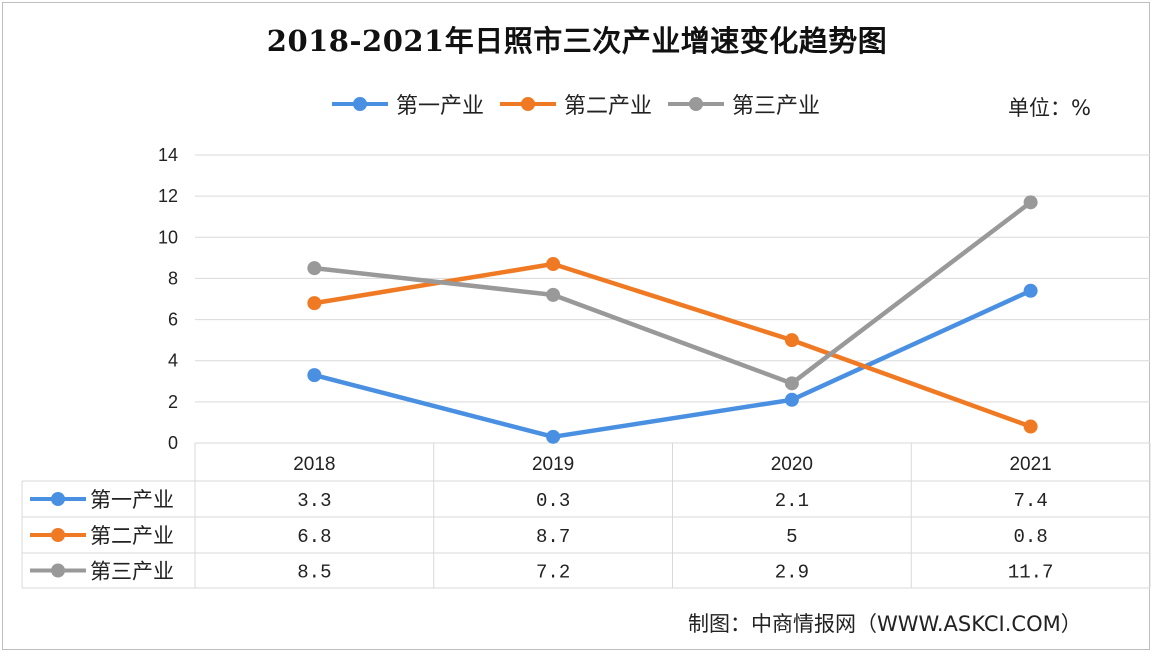 The width and height of the screenshot is (1154, 654). Describe the element at coordinates (360, 104) in the screenshot. I see `legend-marker-primary` at that location.